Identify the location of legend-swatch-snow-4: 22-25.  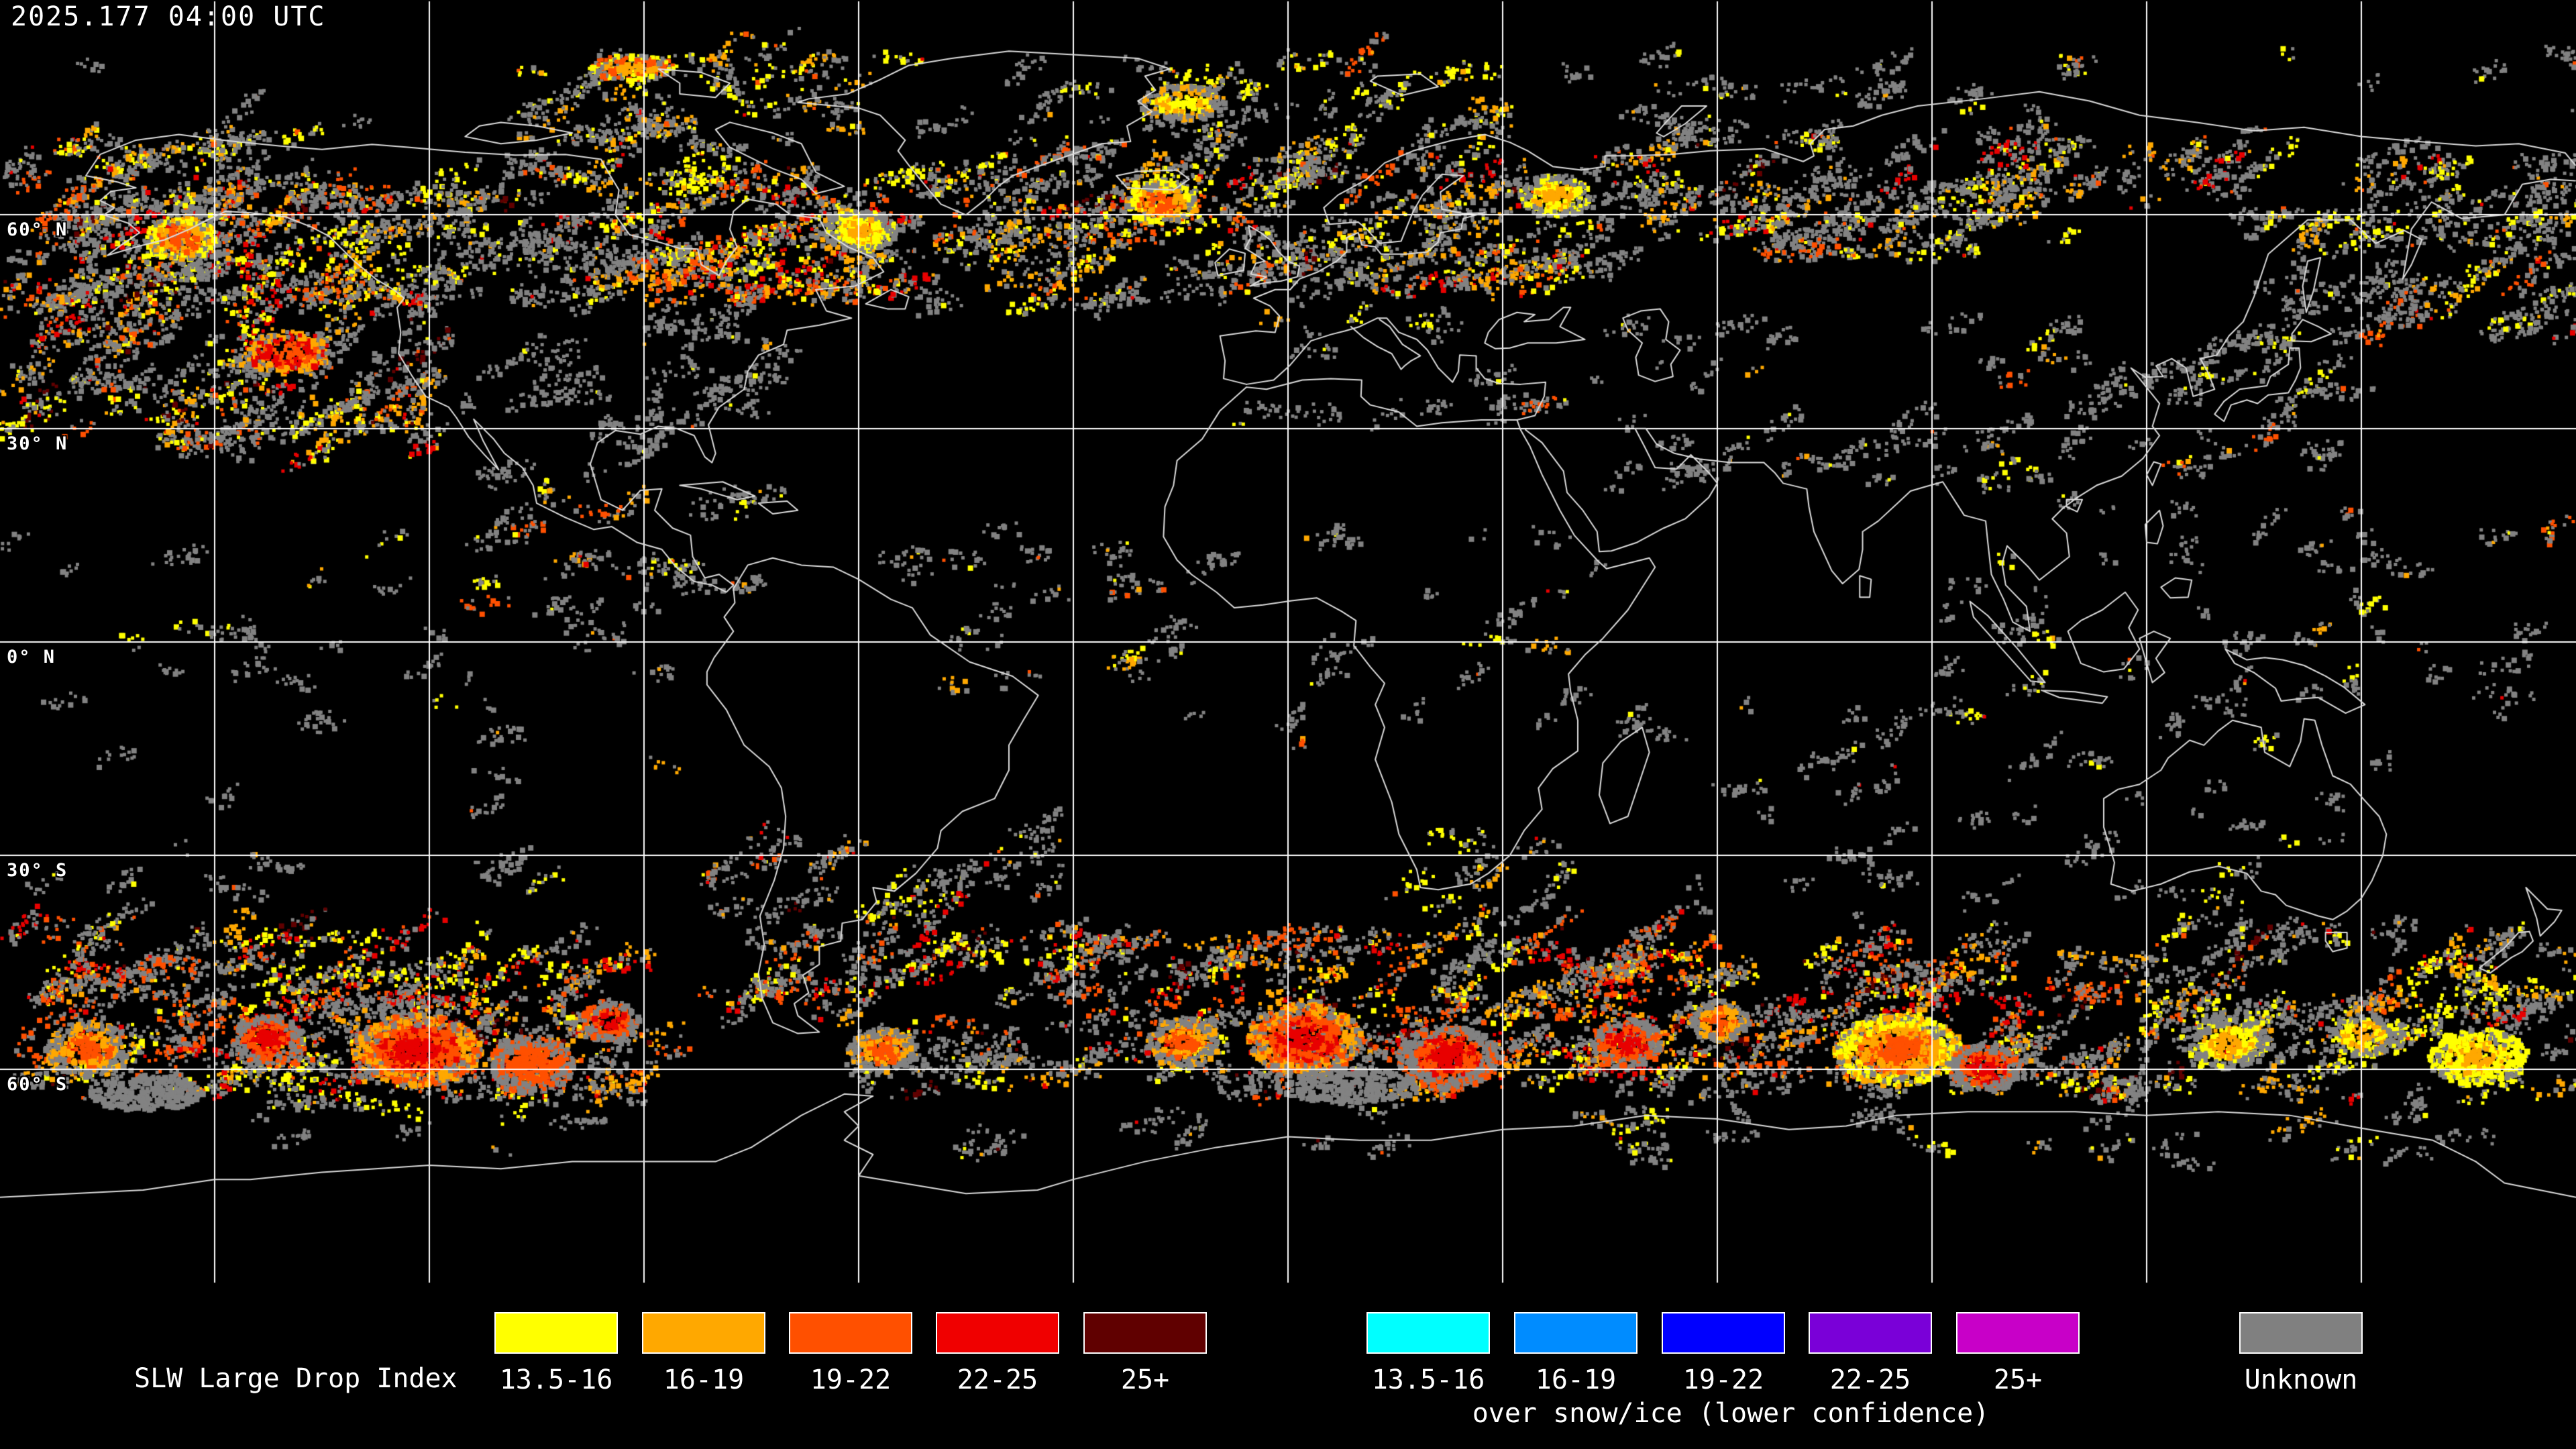
(1870, 1353).